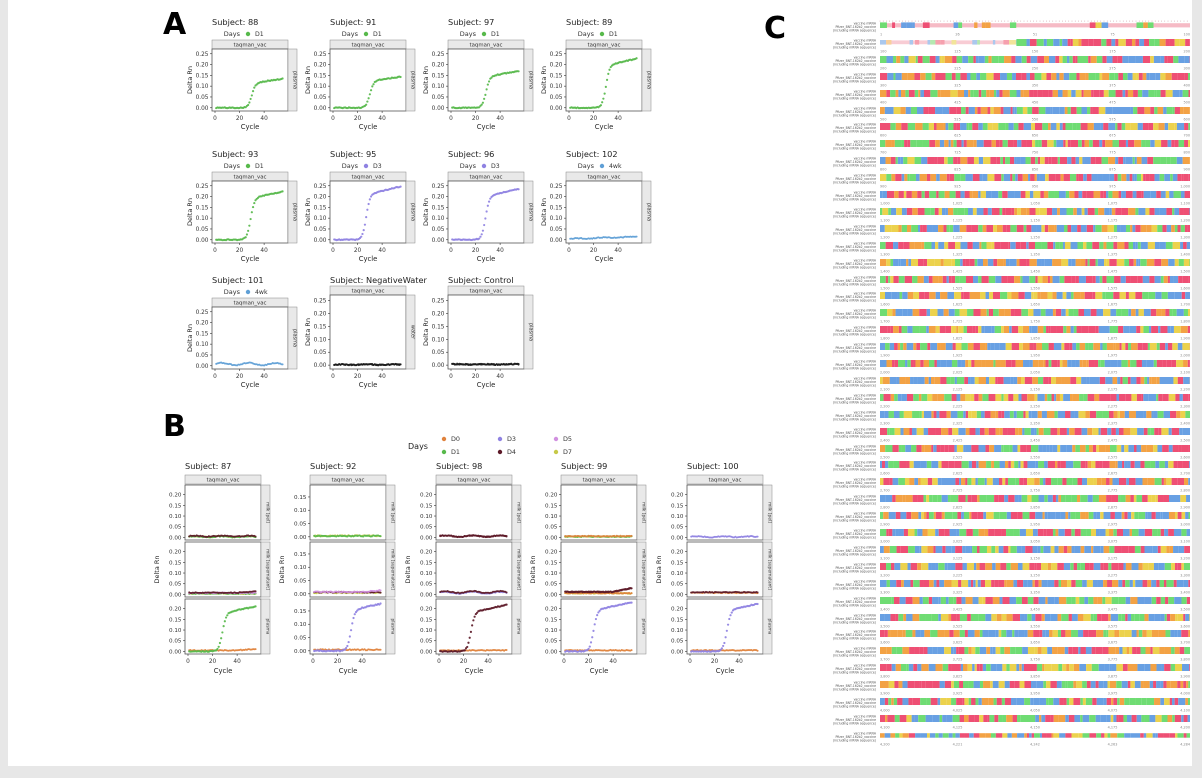  What do you see at coordinates (1187, 136) in the screenshot?
I see `position-tick-label: 700` at bounding box center [1187, 136].